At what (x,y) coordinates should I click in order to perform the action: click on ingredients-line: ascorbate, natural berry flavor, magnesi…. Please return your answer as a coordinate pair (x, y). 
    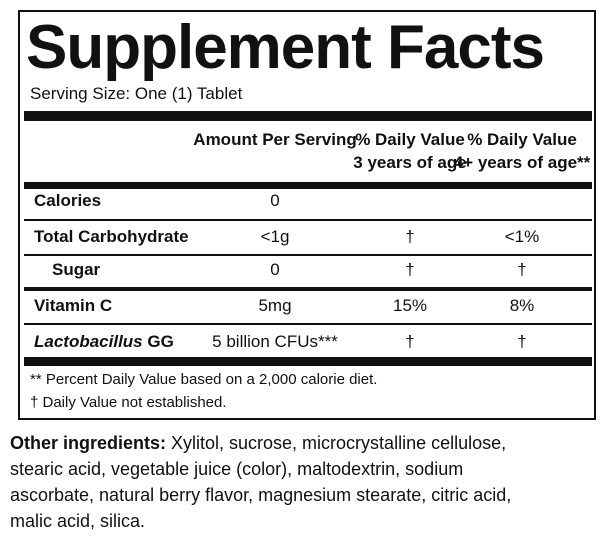
    Looking at the image, I should click on (260, 495).